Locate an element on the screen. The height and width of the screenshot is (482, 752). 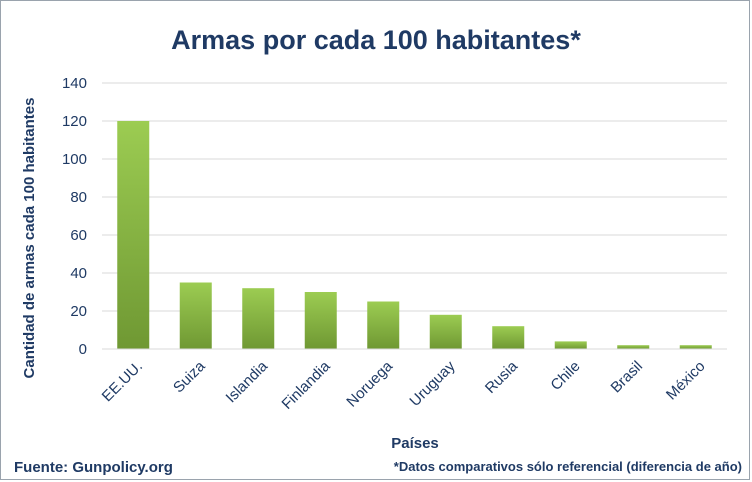
y-tick-label: 80 is located at coordinates (78, 197).